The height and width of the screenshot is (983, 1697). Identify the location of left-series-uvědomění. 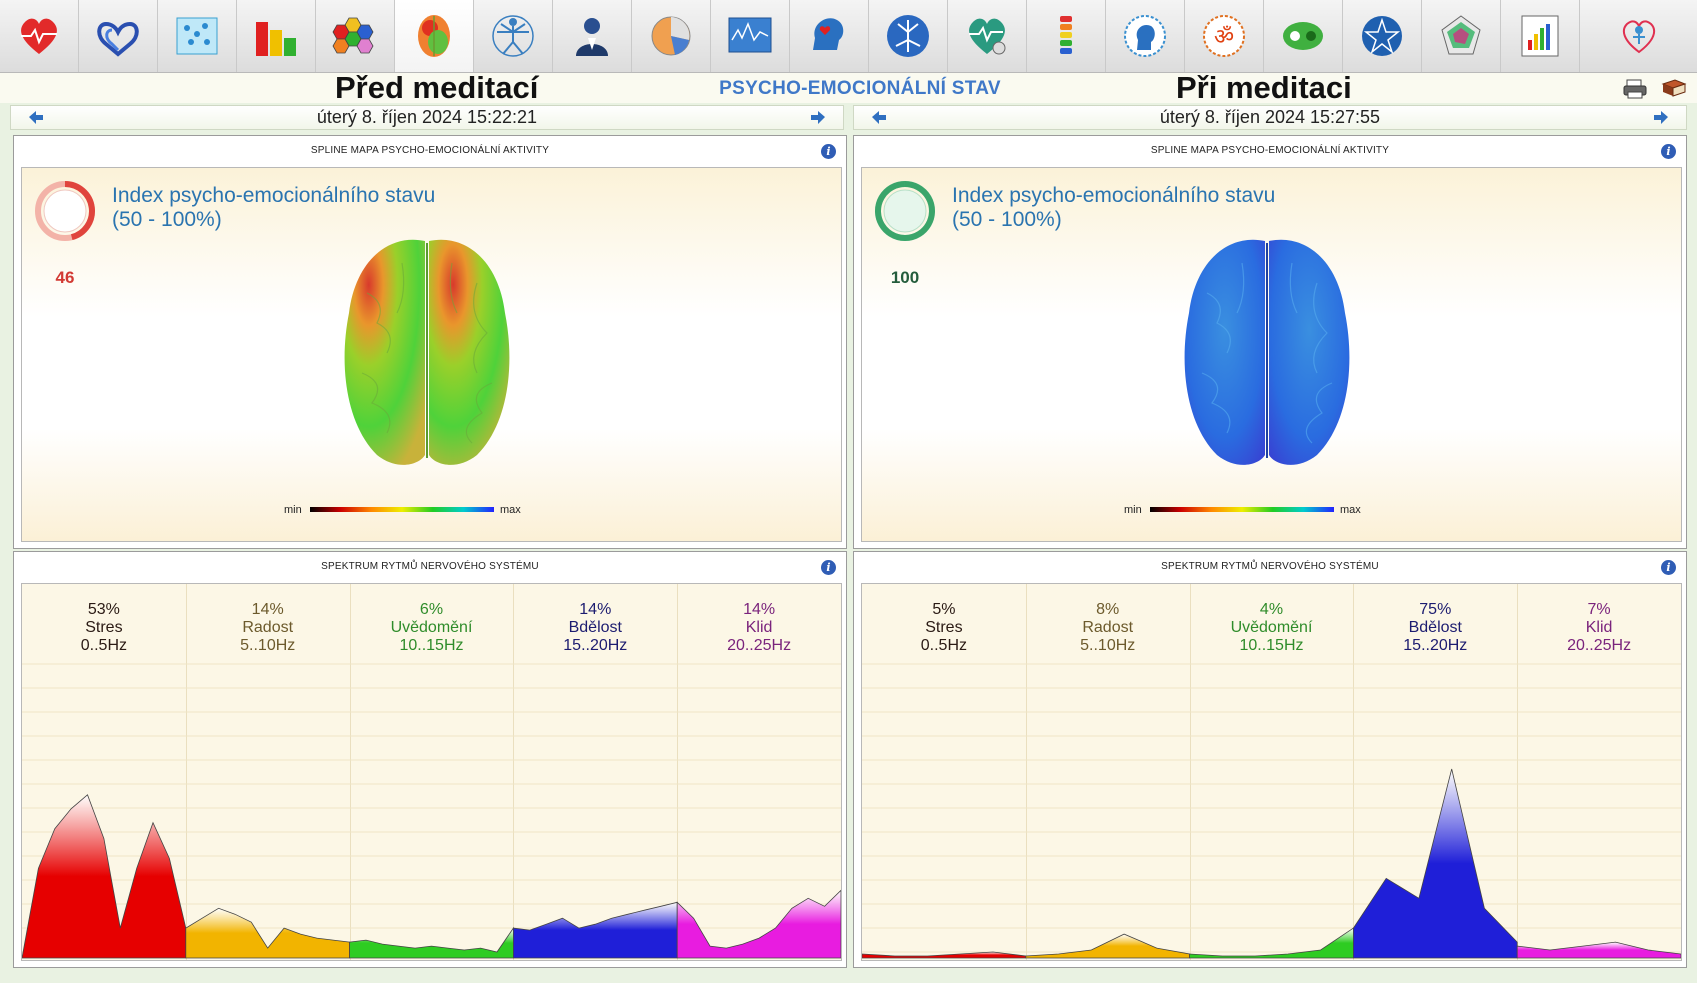
(431, 942).